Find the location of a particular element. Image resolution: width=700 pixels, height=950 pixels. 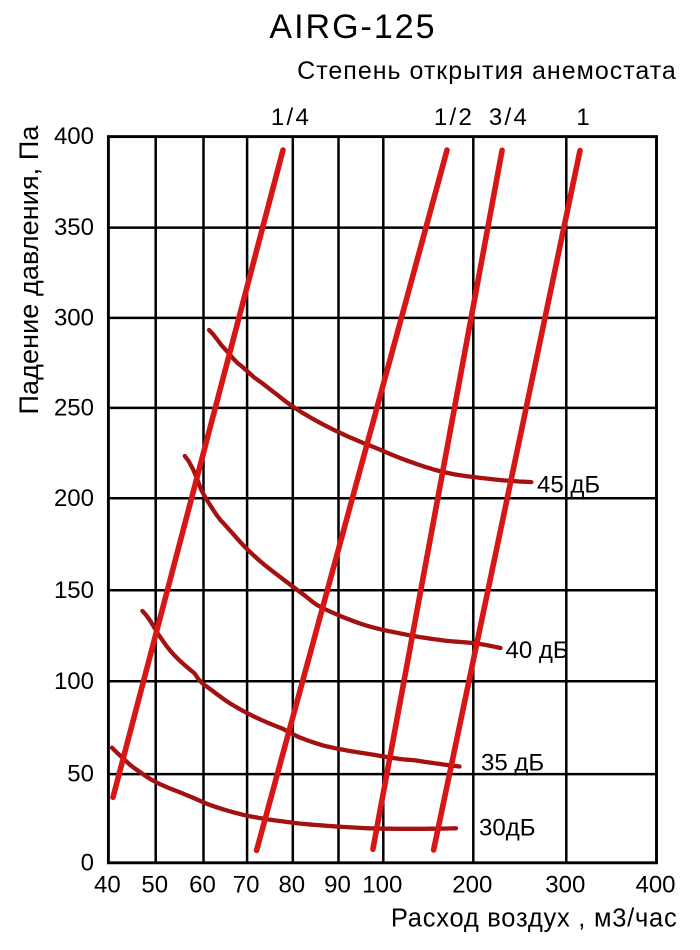

svg-text: AIRG-125 is located at coordinates (352, 27).